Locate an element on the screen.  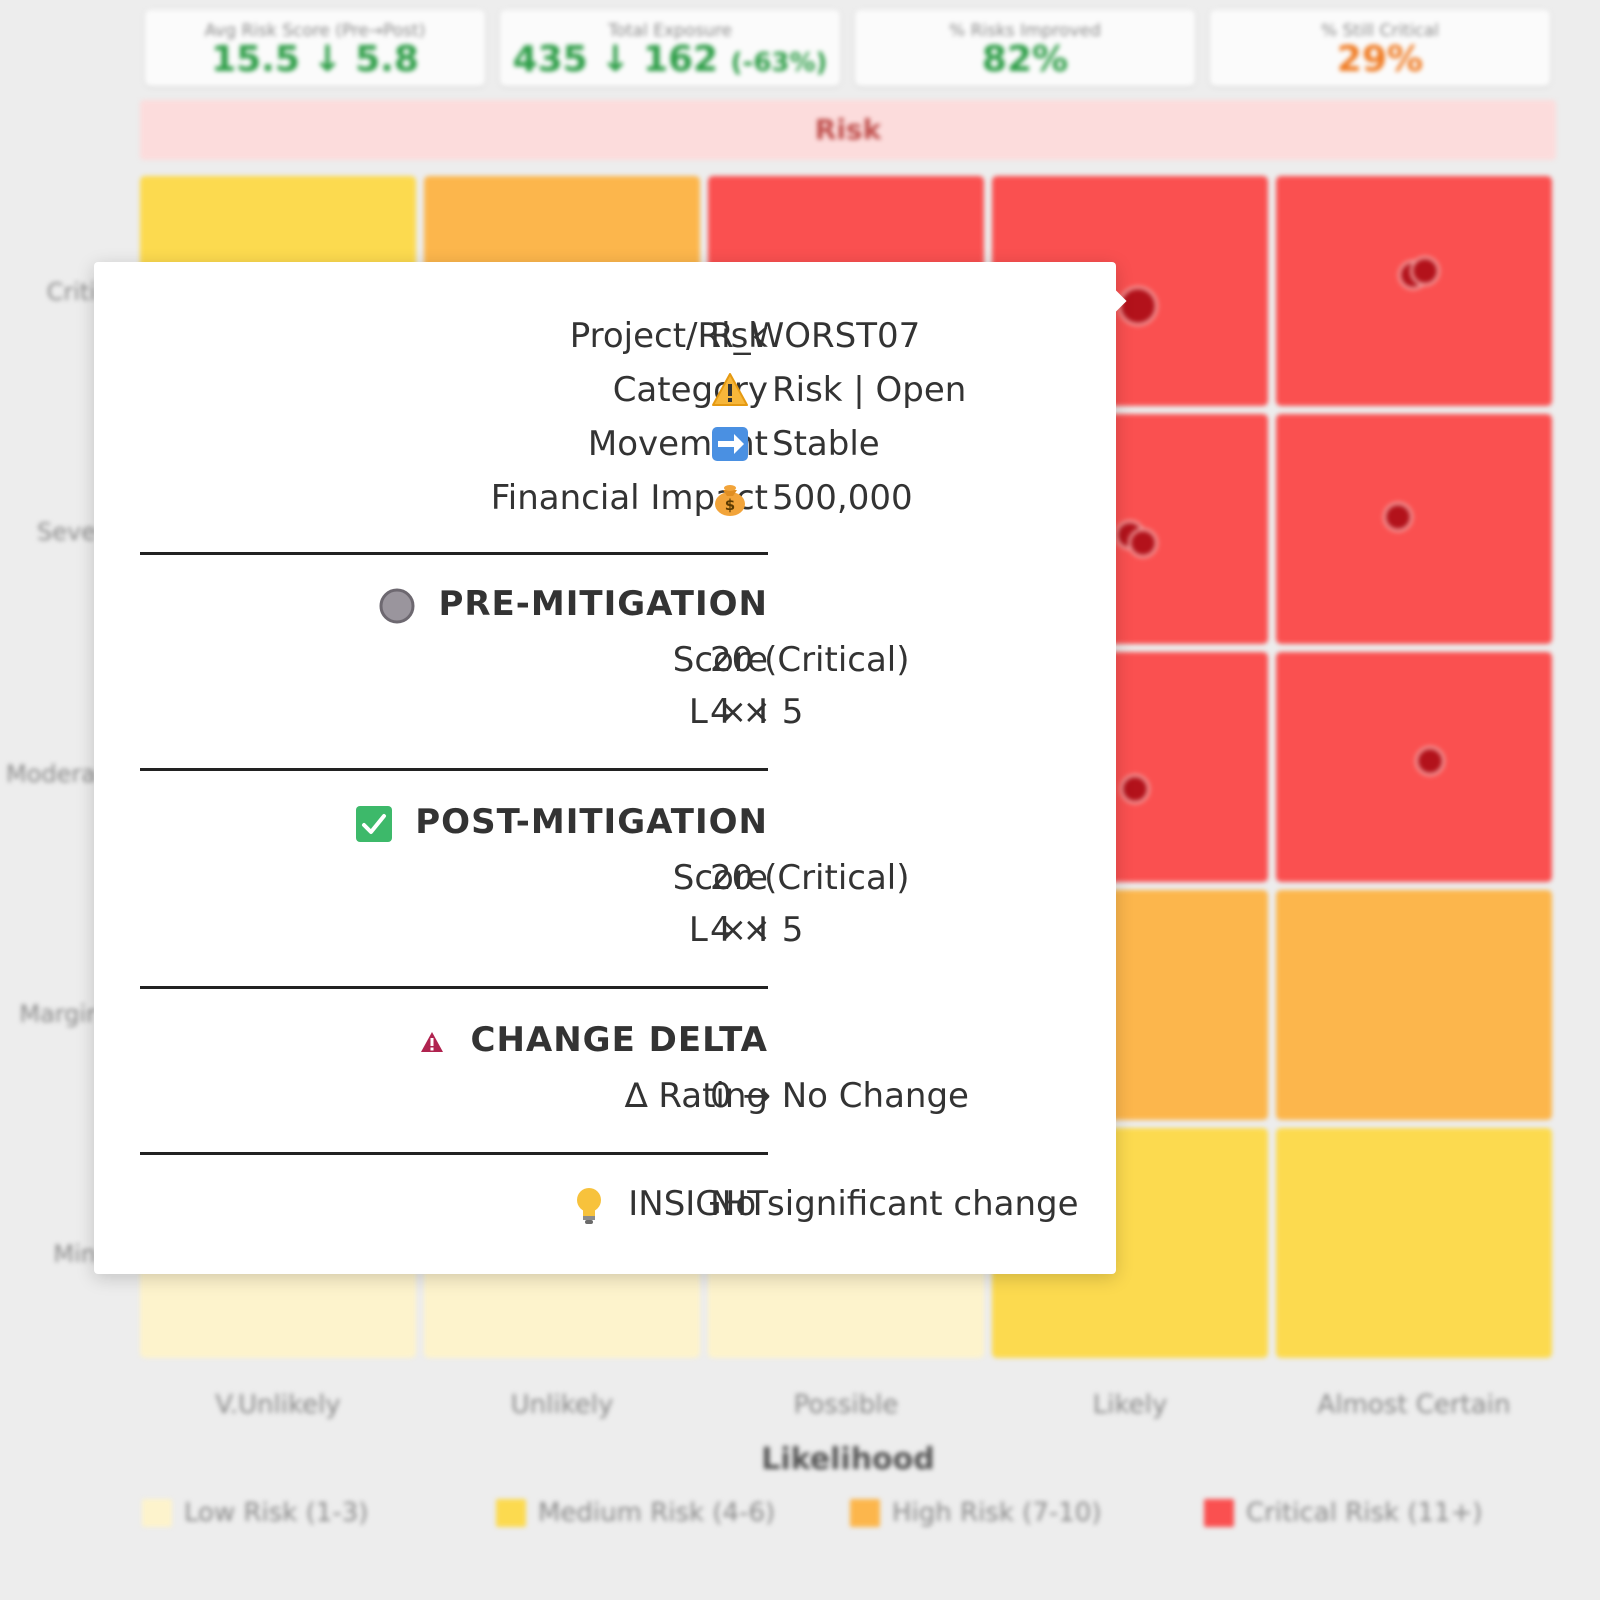
tooltip-label: Project/Risk is located at coordinates (668, 336).